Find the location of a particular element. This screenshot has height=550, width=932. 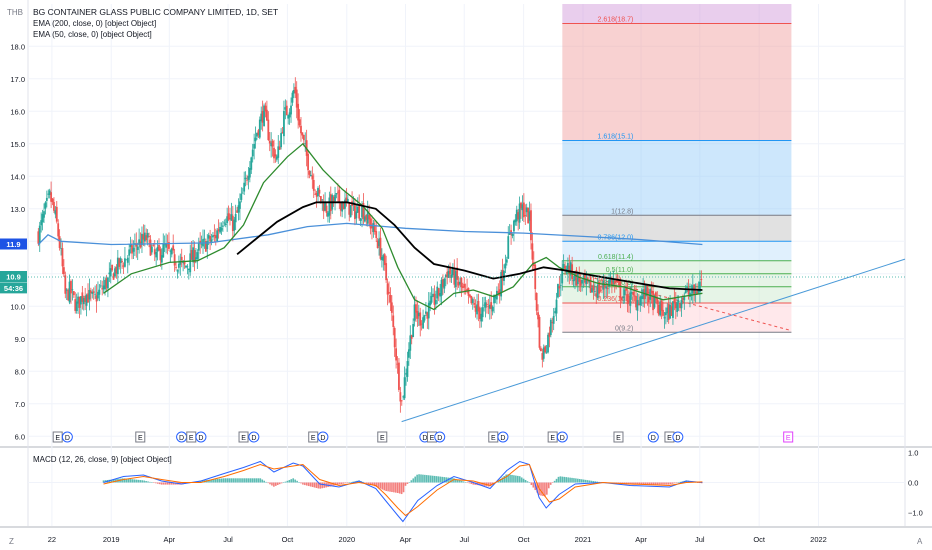

timezone-corner: Z is located at coordinates (11, 541).